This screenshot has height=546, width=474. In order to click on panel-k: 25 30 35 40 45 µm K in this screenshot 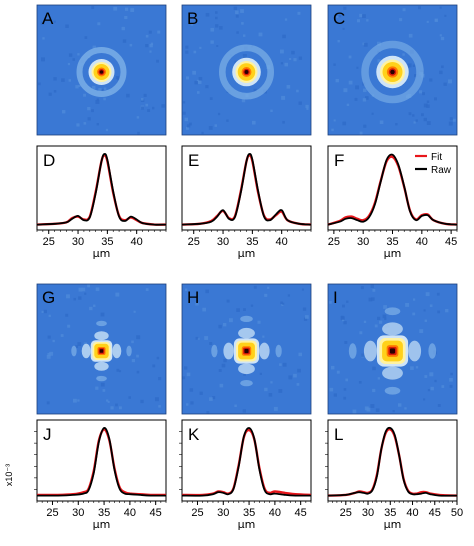, I will do `click(245, 475)`.